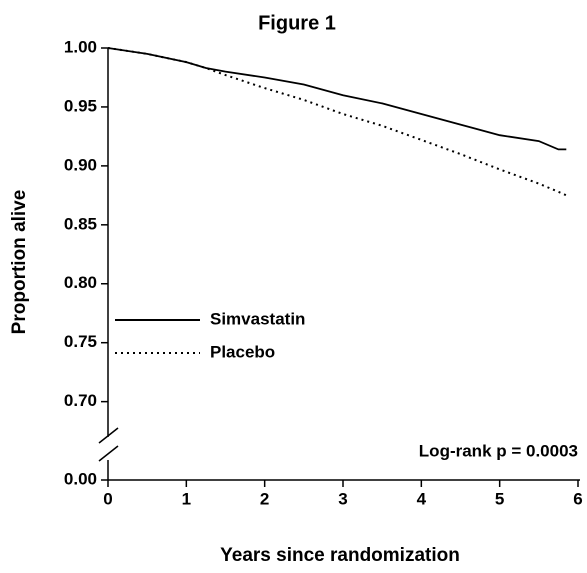 This screenshot has height=573, width=587. I want to click on series-line, so click(337, 99).